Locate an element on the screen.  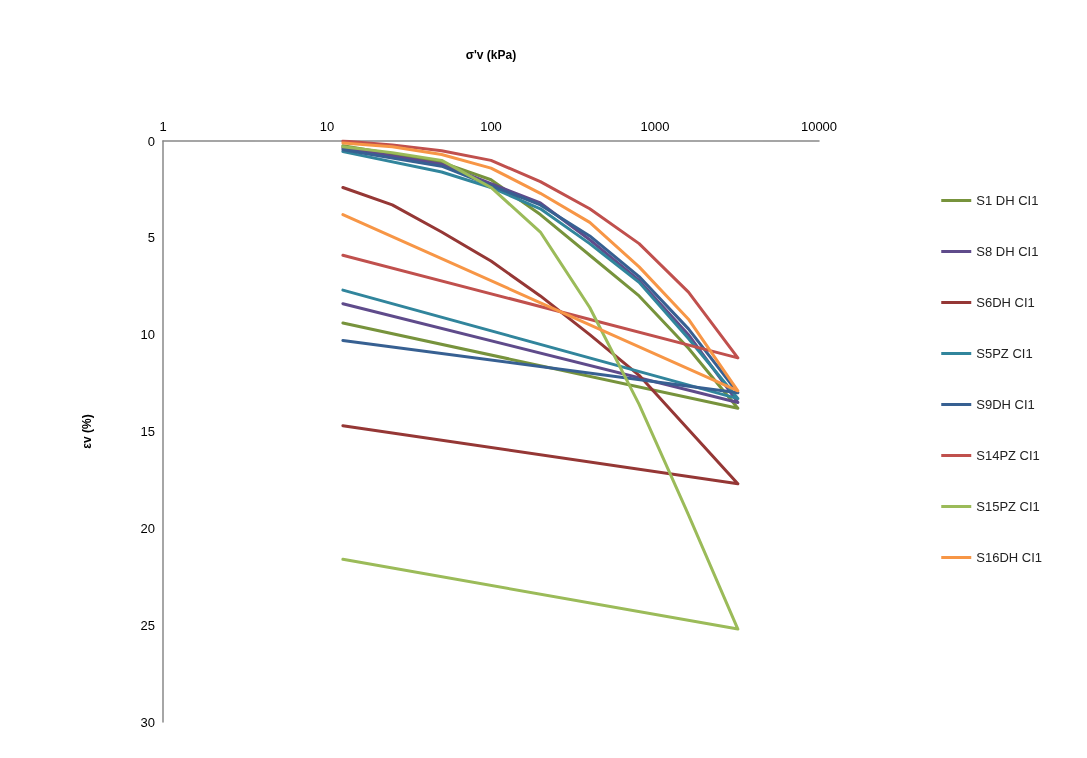
y-axis-title: εv (%) is located at coordinates (87, 431).